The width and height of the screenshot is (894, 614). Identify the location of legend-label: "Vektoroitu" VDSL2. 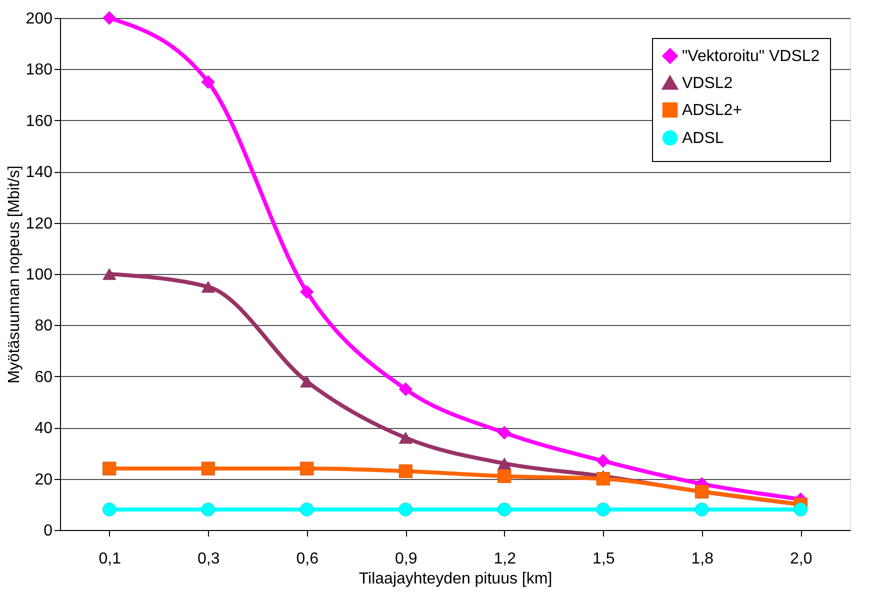
(751, 56).